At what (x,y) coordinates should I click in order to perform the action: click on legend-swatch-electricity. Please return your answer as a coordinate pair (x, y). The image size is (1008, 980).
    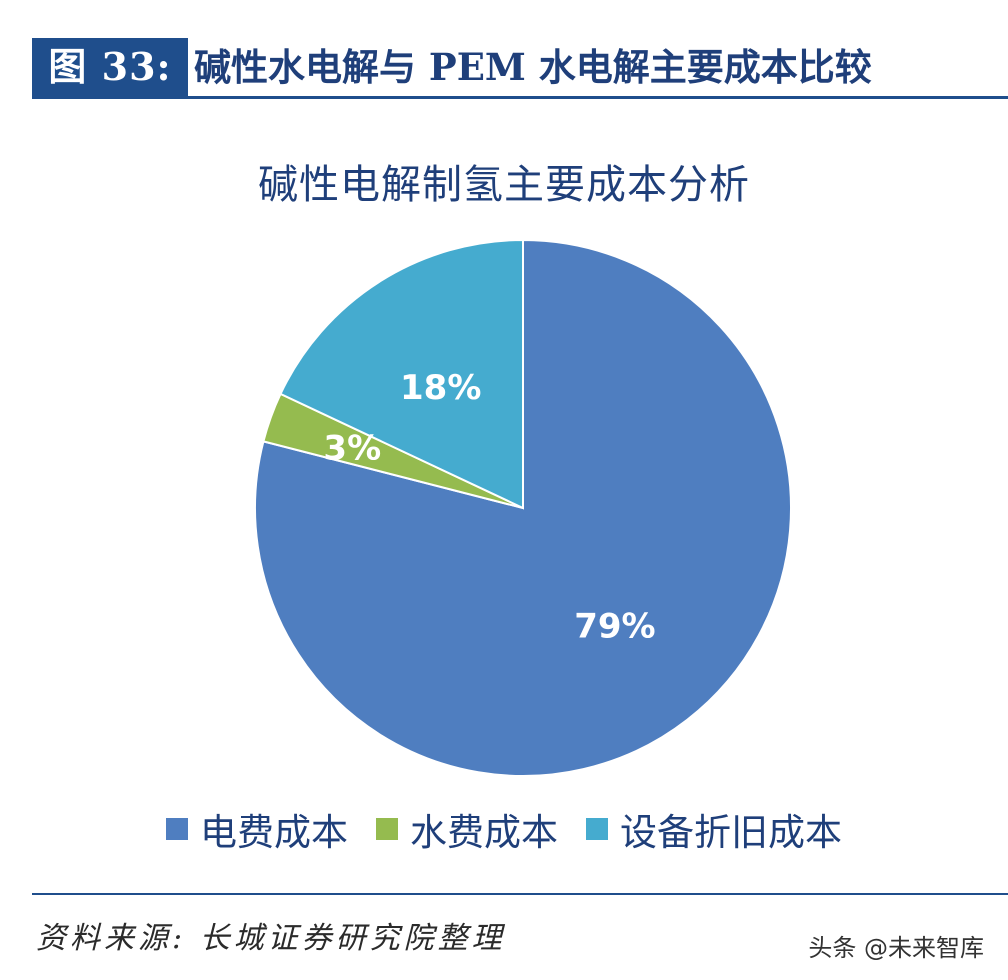
    Looking at the image, I should click on (177, 829).